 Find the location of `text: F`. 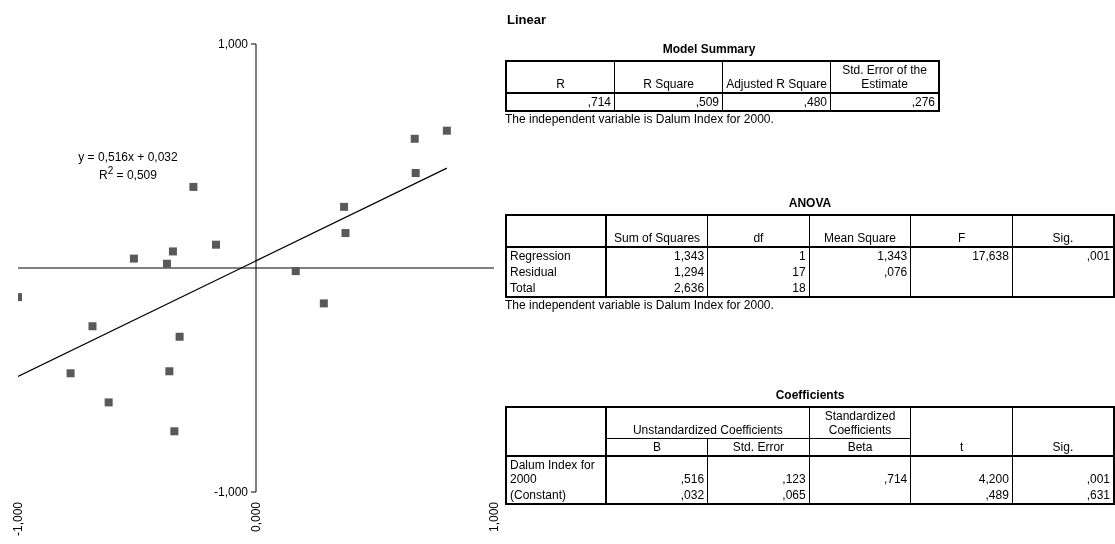

text: F is located at coordinates (961, 231).